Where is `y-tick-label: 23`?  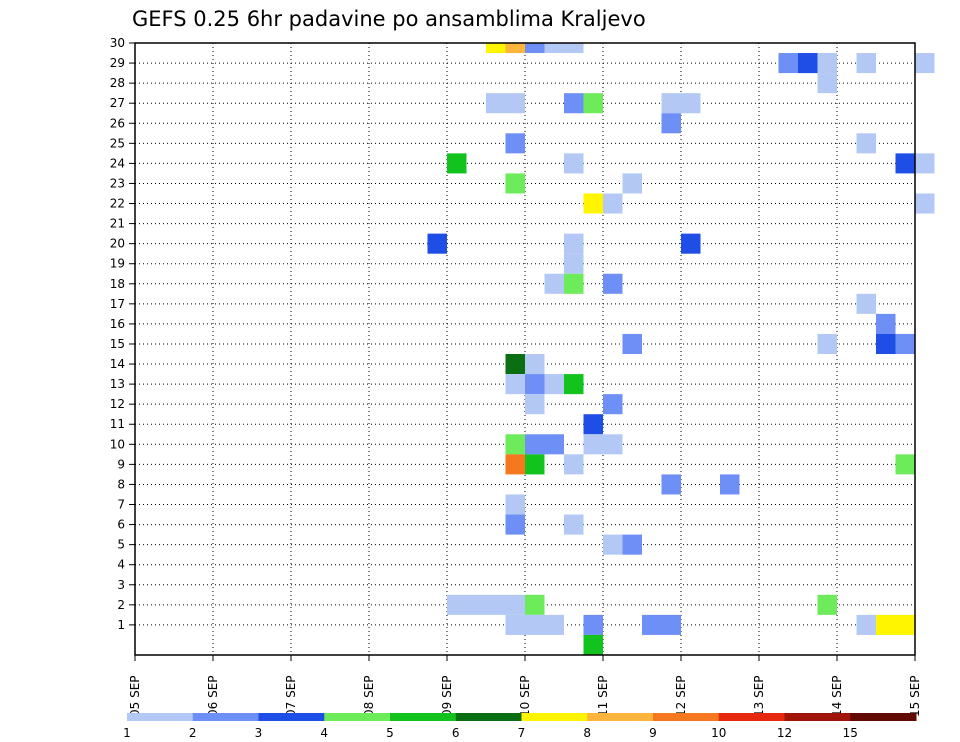 y-tick-label: 23 is located at coordinates (117, 183).